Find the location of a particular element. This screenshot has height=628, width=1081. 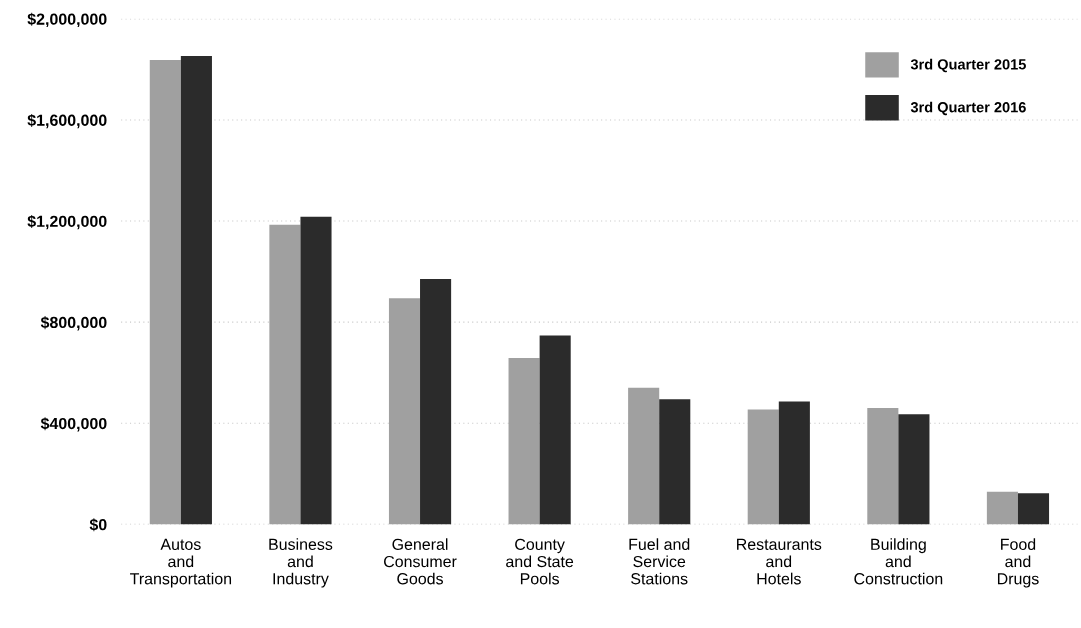

y-tick-label: $1,600,000 is located at coordinates (67, 121).